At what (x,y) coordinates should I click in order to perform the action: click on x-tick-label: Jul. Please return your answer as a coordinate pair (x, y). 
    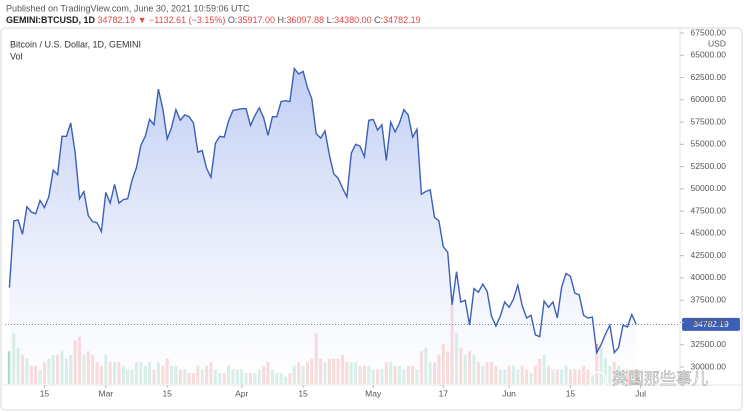
    Looking at the image, I should click on (640, 393).